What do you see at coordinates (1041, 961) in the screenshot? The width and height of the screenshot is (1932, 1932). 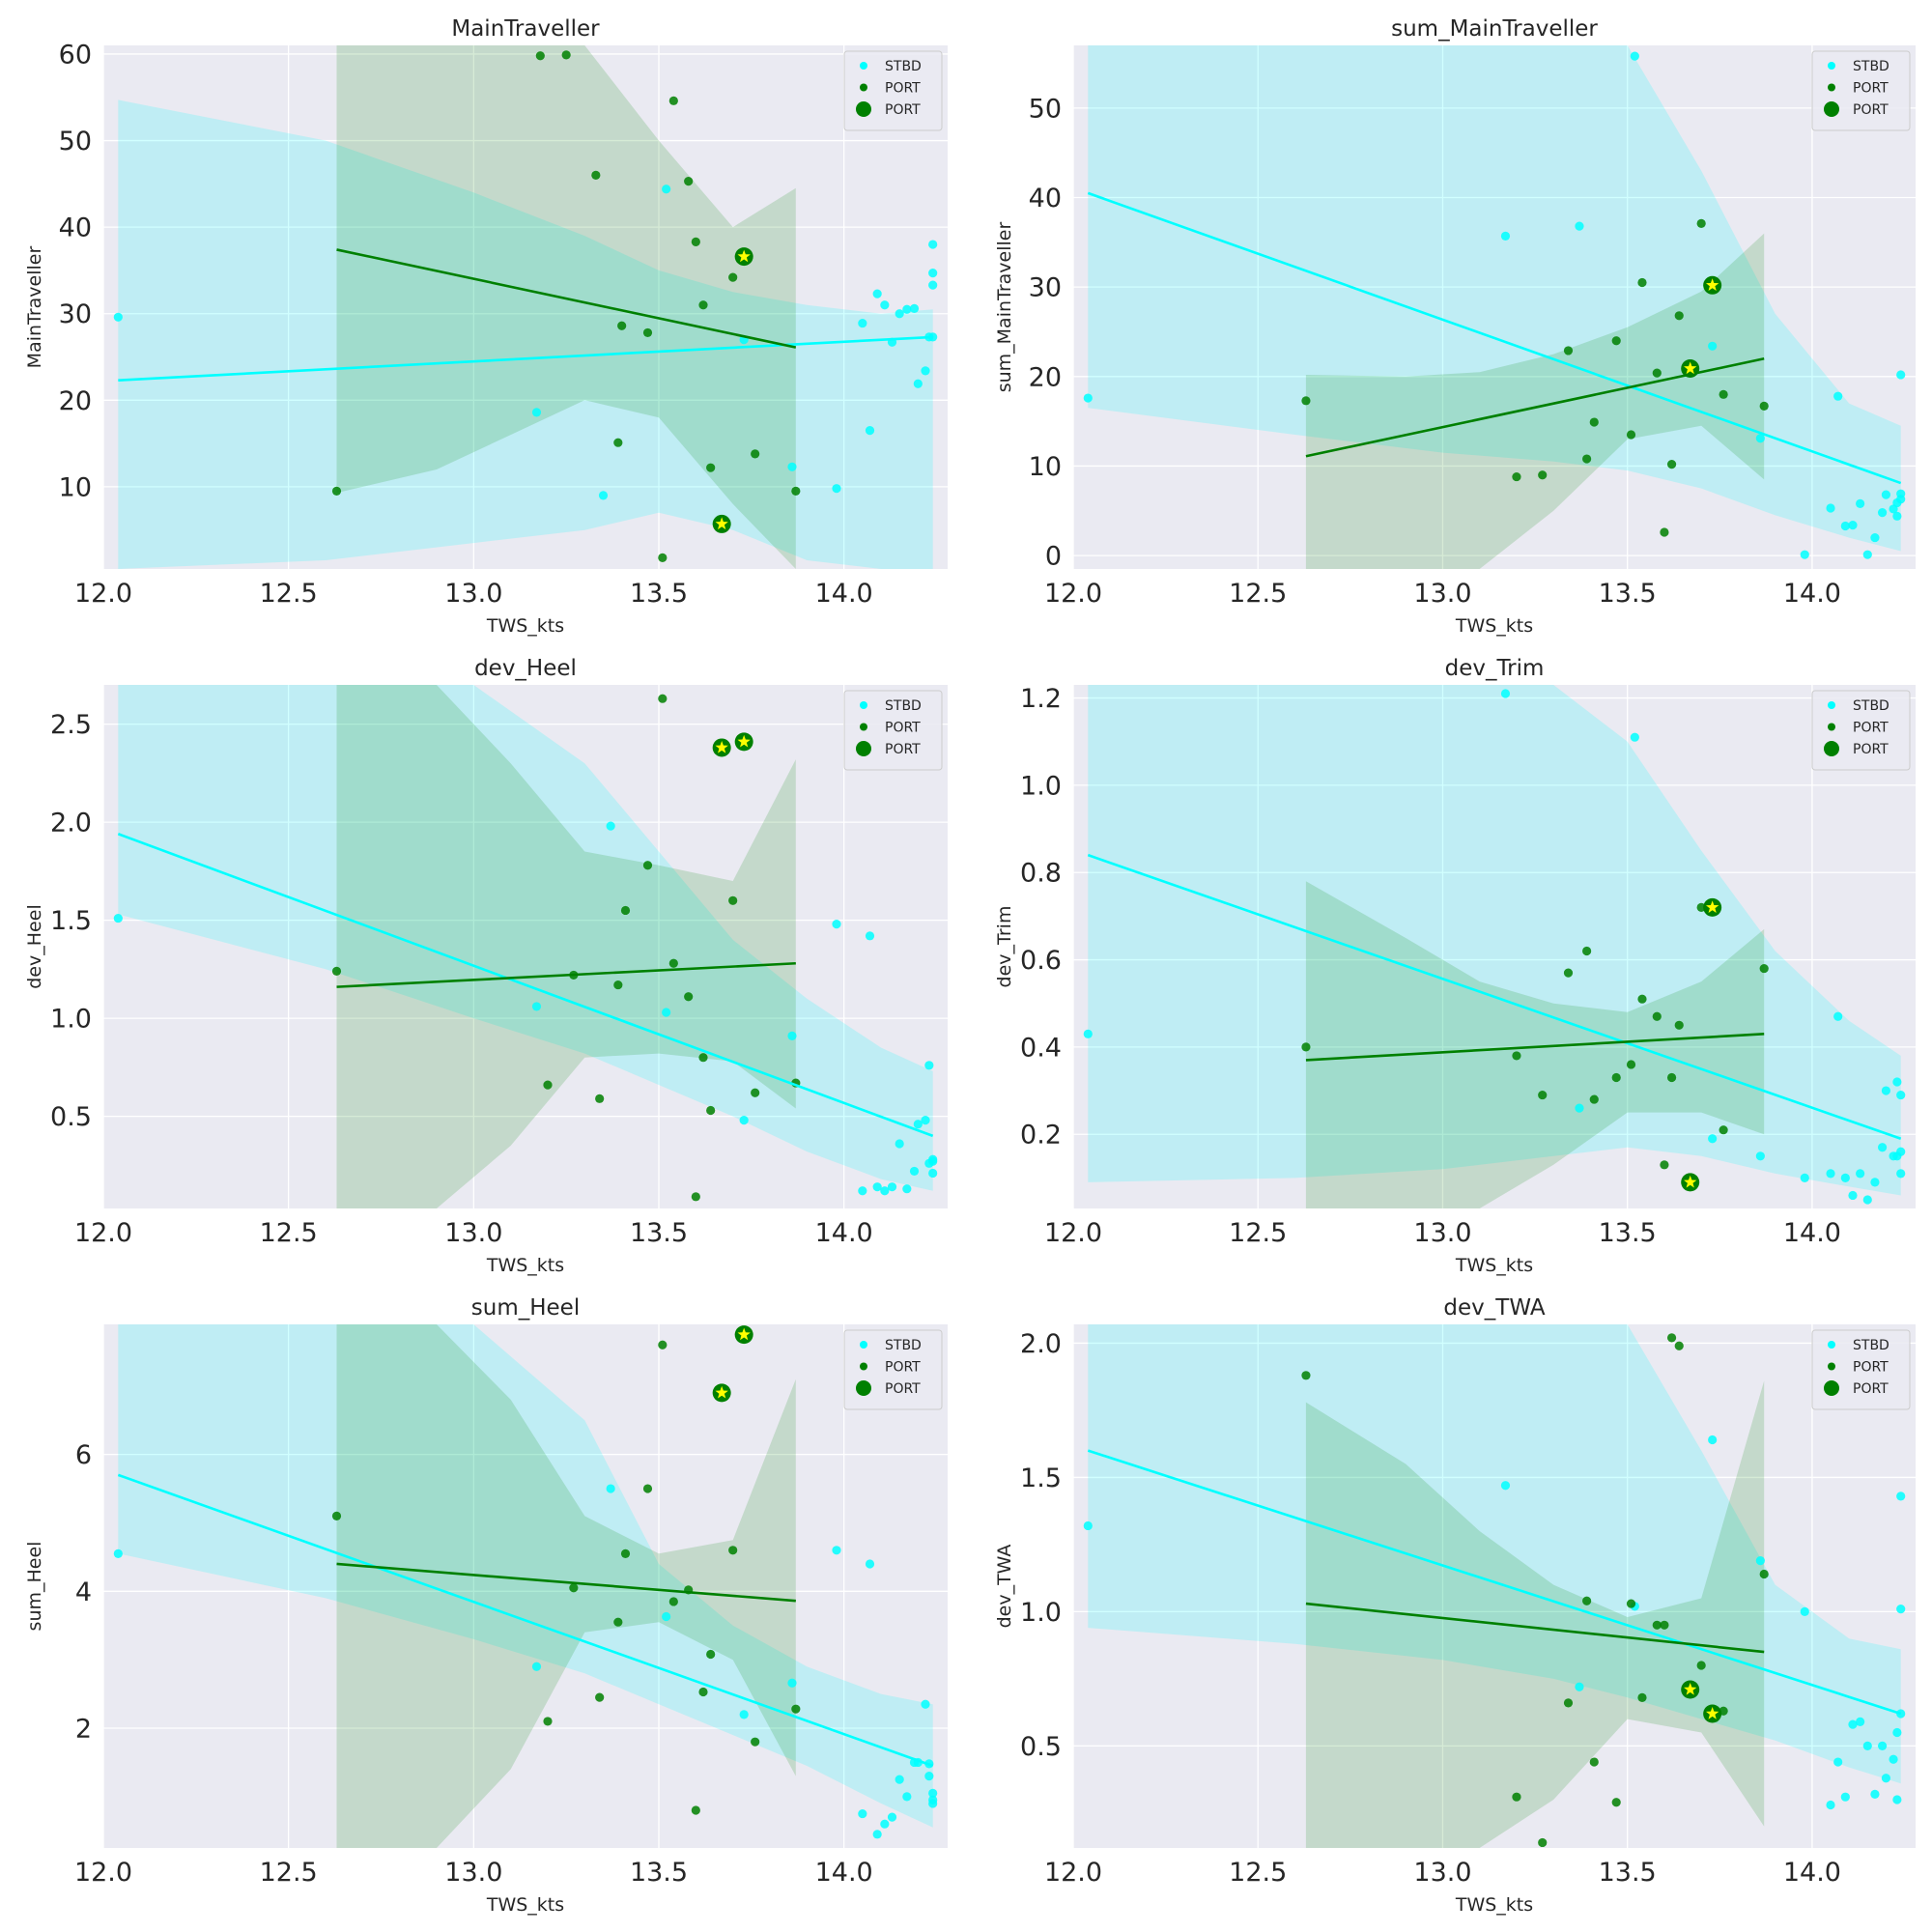 I see `y-tick-label: 0.6` at bounding box center [1041, 961].